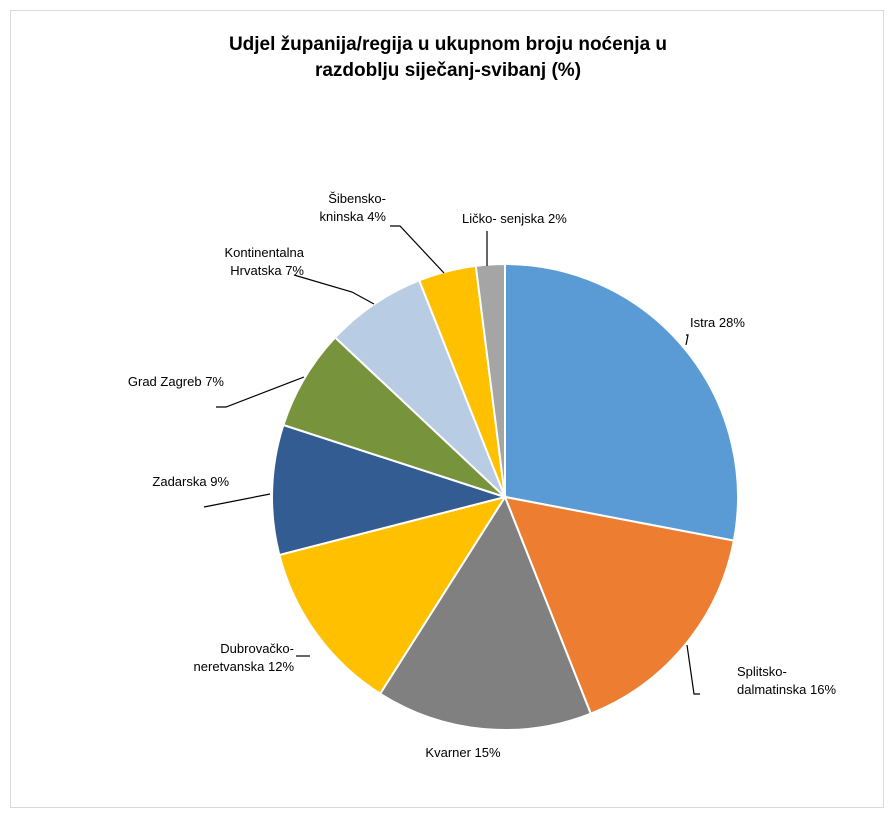  I want to click on data-label: Splitsko-dalmatinska 16%, so click(786, 680).